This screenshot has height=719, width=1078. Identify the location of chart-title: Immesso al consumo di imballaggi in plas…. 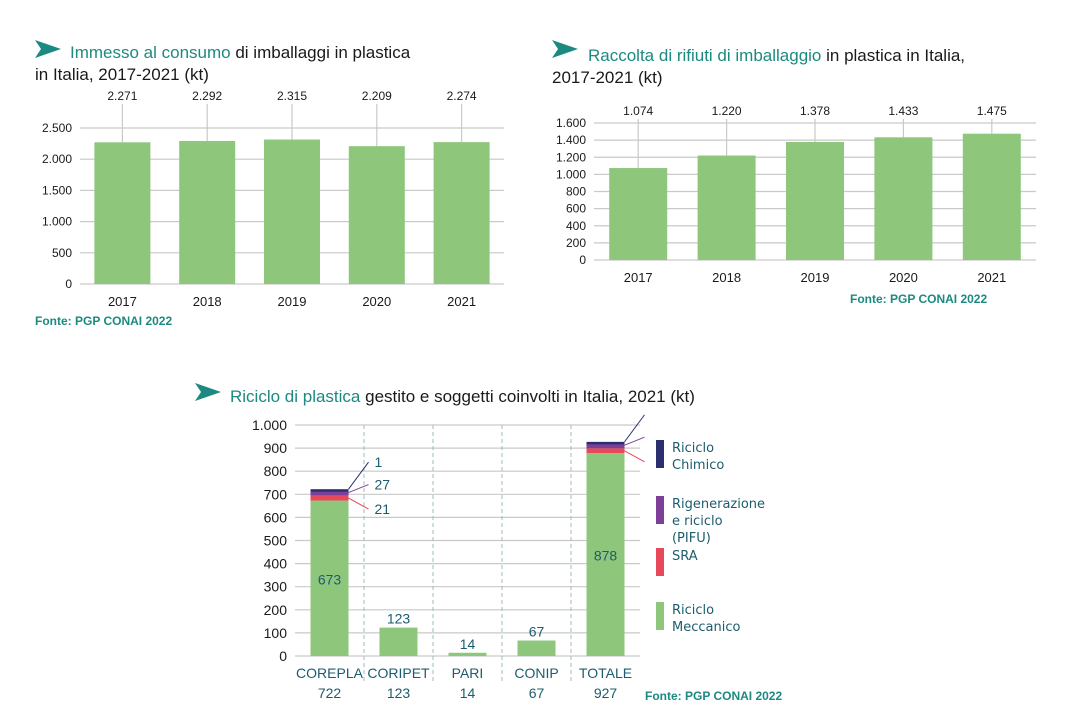
(240, 53).